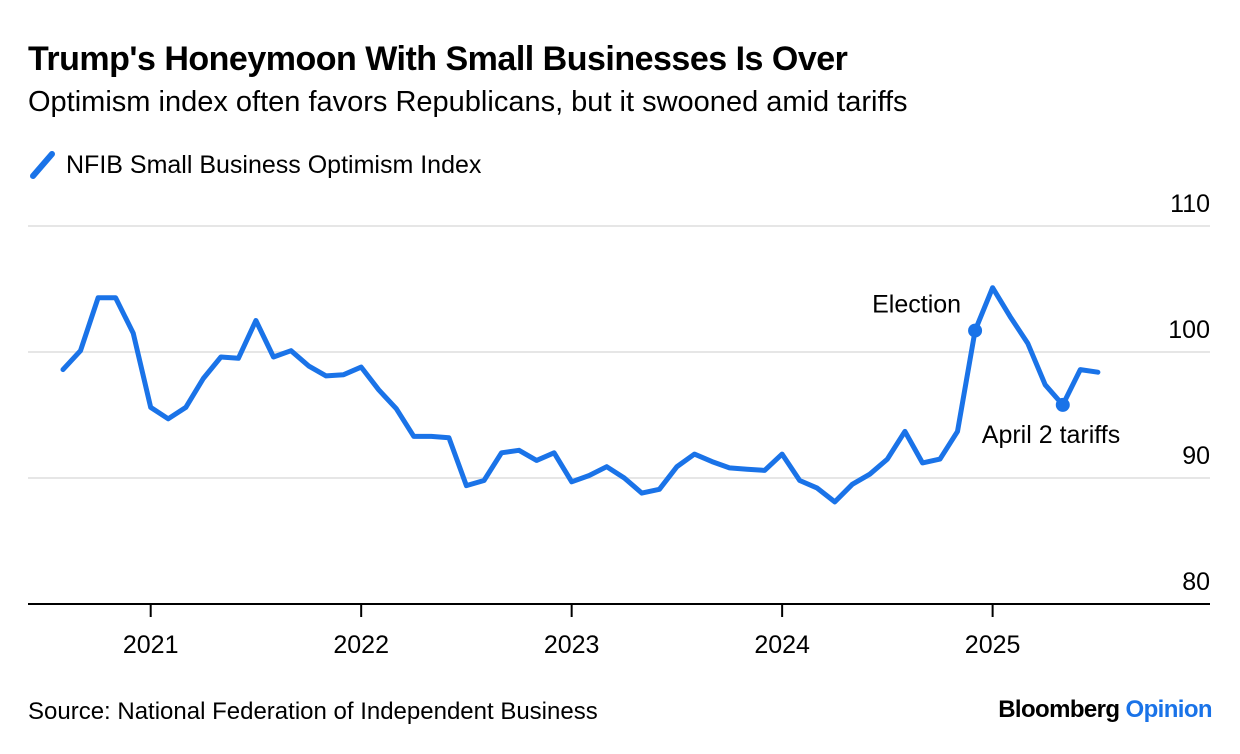 Image resolution: width=1240 pixels, height=754 pixels. I want to click on y-tick-label-80: 80, so click(1196, 582).